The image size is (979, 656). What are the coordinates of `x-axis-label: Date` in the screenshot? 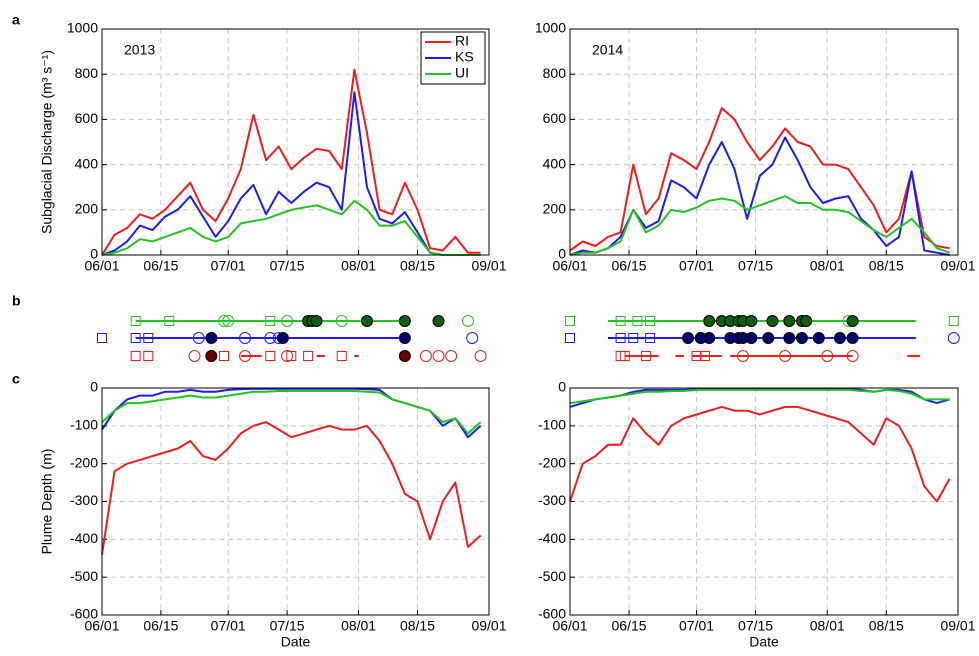 It's located at (764, 642).